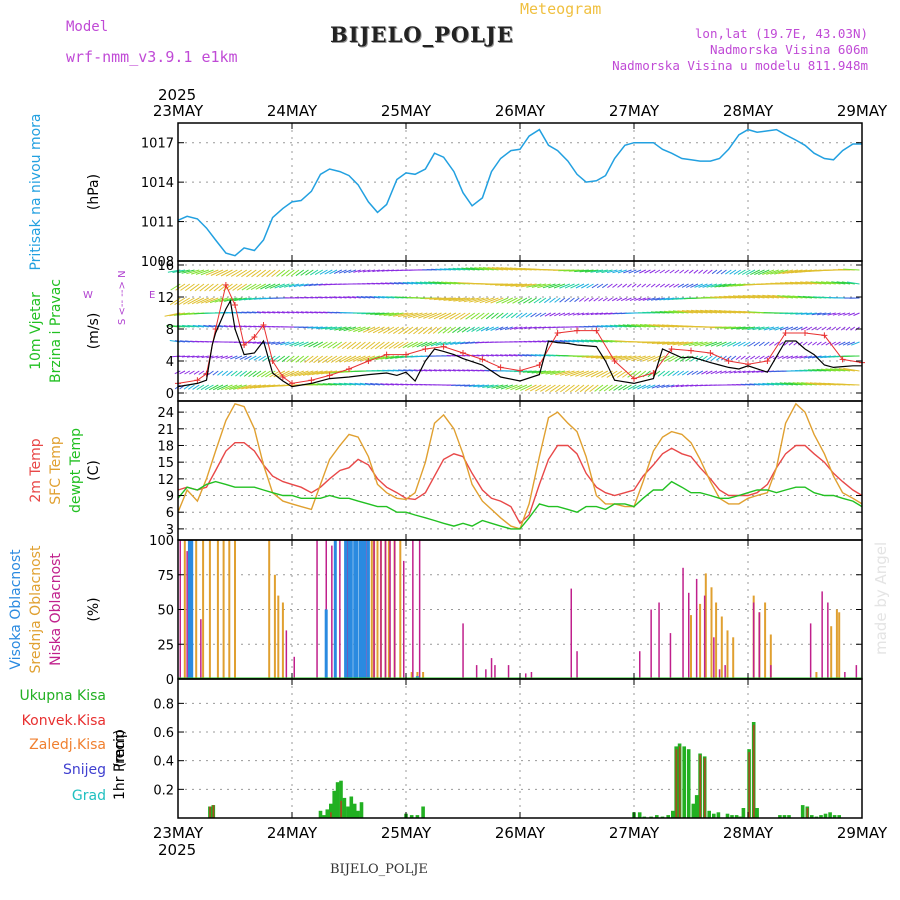  I want to click on precip-conv-bar, so click(341, 809).